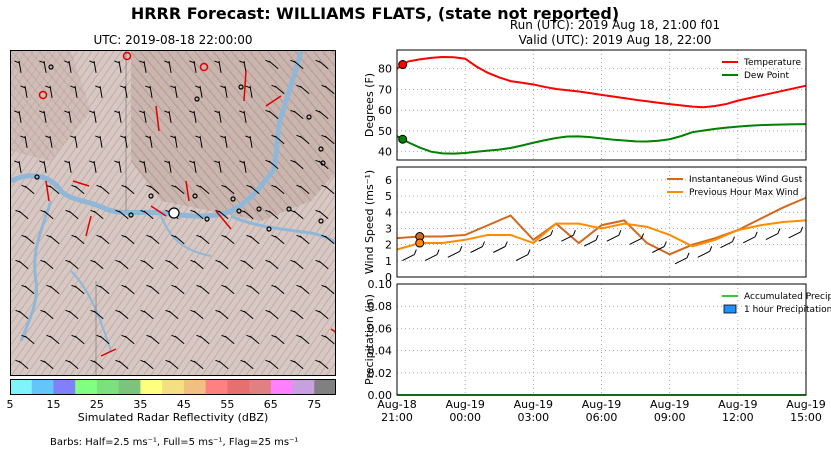  What do you see at coordinates (746, 180) in the screenshot?
I see `legend-label: Instantaneous Wind Gust` at bounding box center [746, 180].